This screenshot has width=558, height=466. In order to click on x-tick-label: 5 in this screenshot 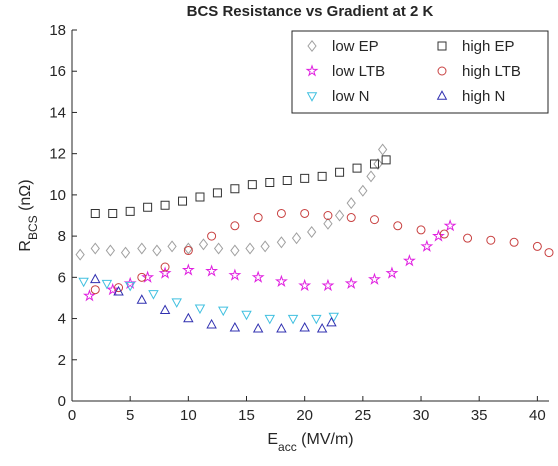, I will do `click(130, 415)`.